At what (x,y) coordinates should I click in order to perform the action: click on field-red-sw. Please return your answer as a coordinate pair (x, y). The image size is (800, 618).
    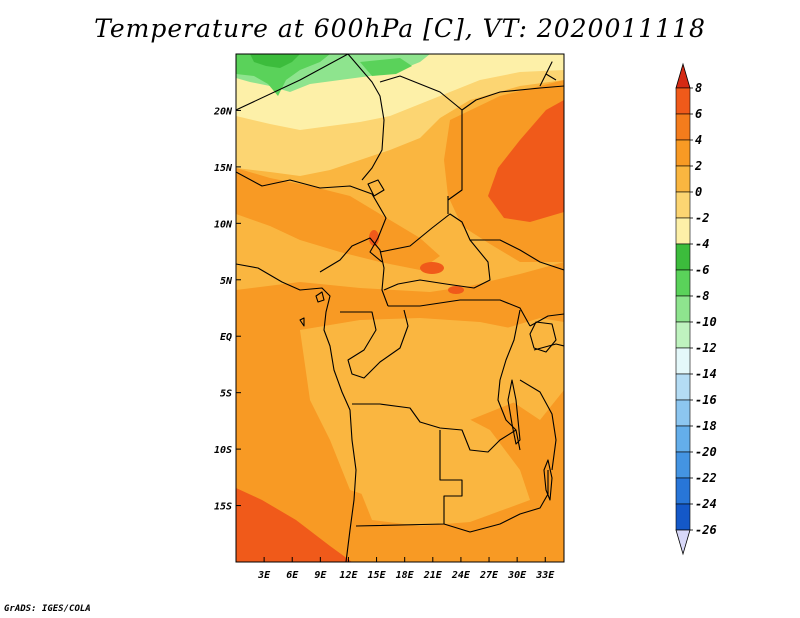
    Looking at the image, I should click on (294, 525).